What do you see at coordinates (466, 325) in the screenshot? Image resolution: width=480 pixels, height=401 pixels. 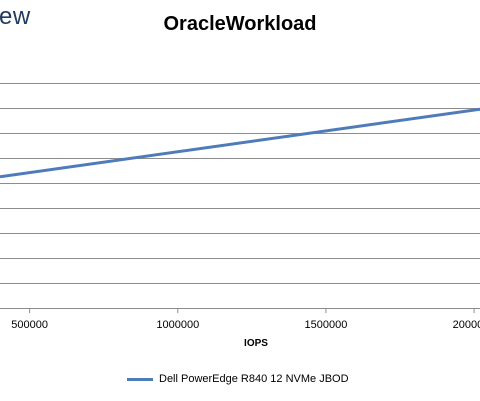 I see `x-tick-label: 2000000` at bounding box center [466, 325].